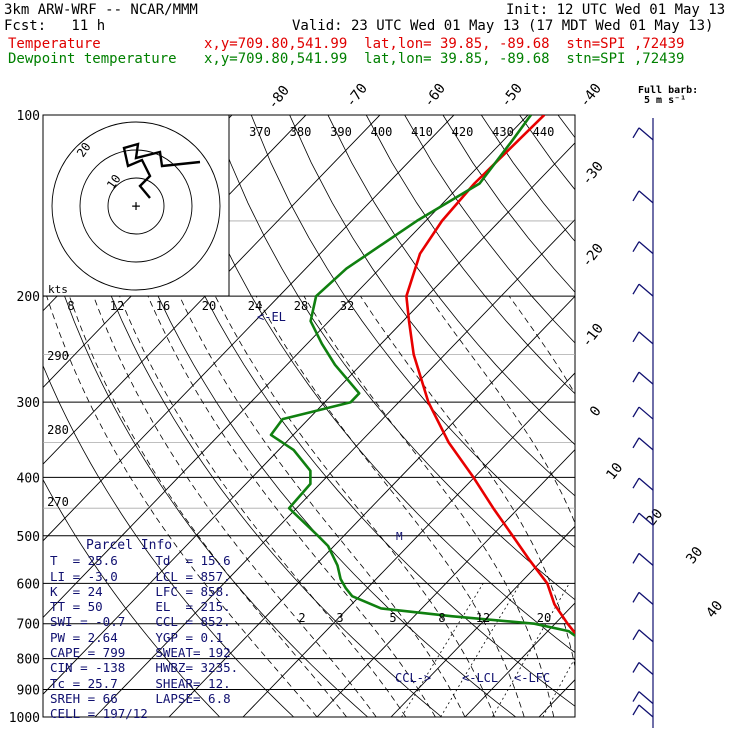 Image resolution: width=740 pixels, height=740 pixels. I want to click on ccl-annotation: CCL->, so click(413, 678).